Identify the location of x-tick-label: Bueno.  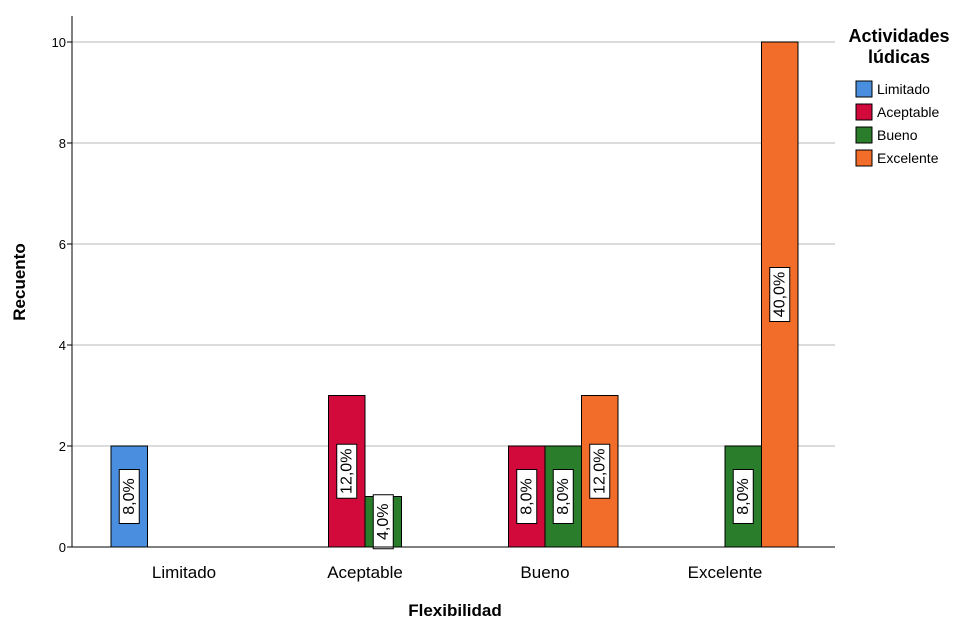
(544, 572).